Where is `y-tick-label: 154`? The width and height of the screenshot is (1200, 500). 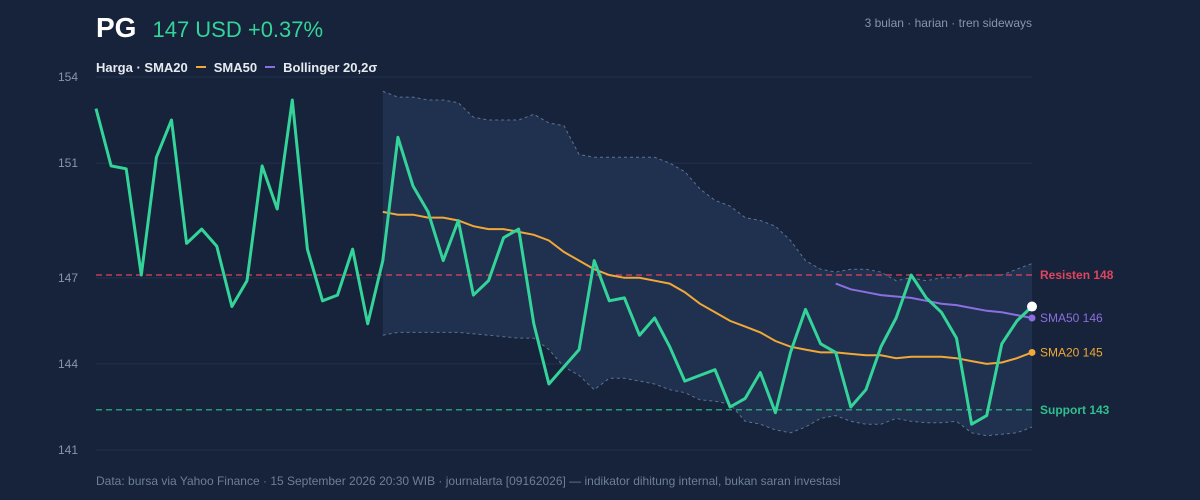
y-tick-label: 154 is located at coordinates (68, 77).